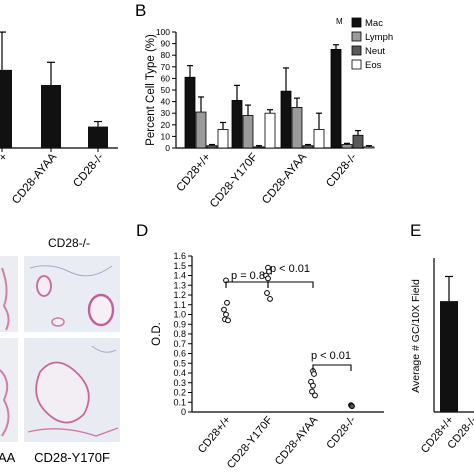 The width and height of the screenshot is (474, 474). What do you see at coordinates (179, 295) in the screenshot?
I see `panel-d-y-tick-label: 1.2` at bounding box center [179, 295].